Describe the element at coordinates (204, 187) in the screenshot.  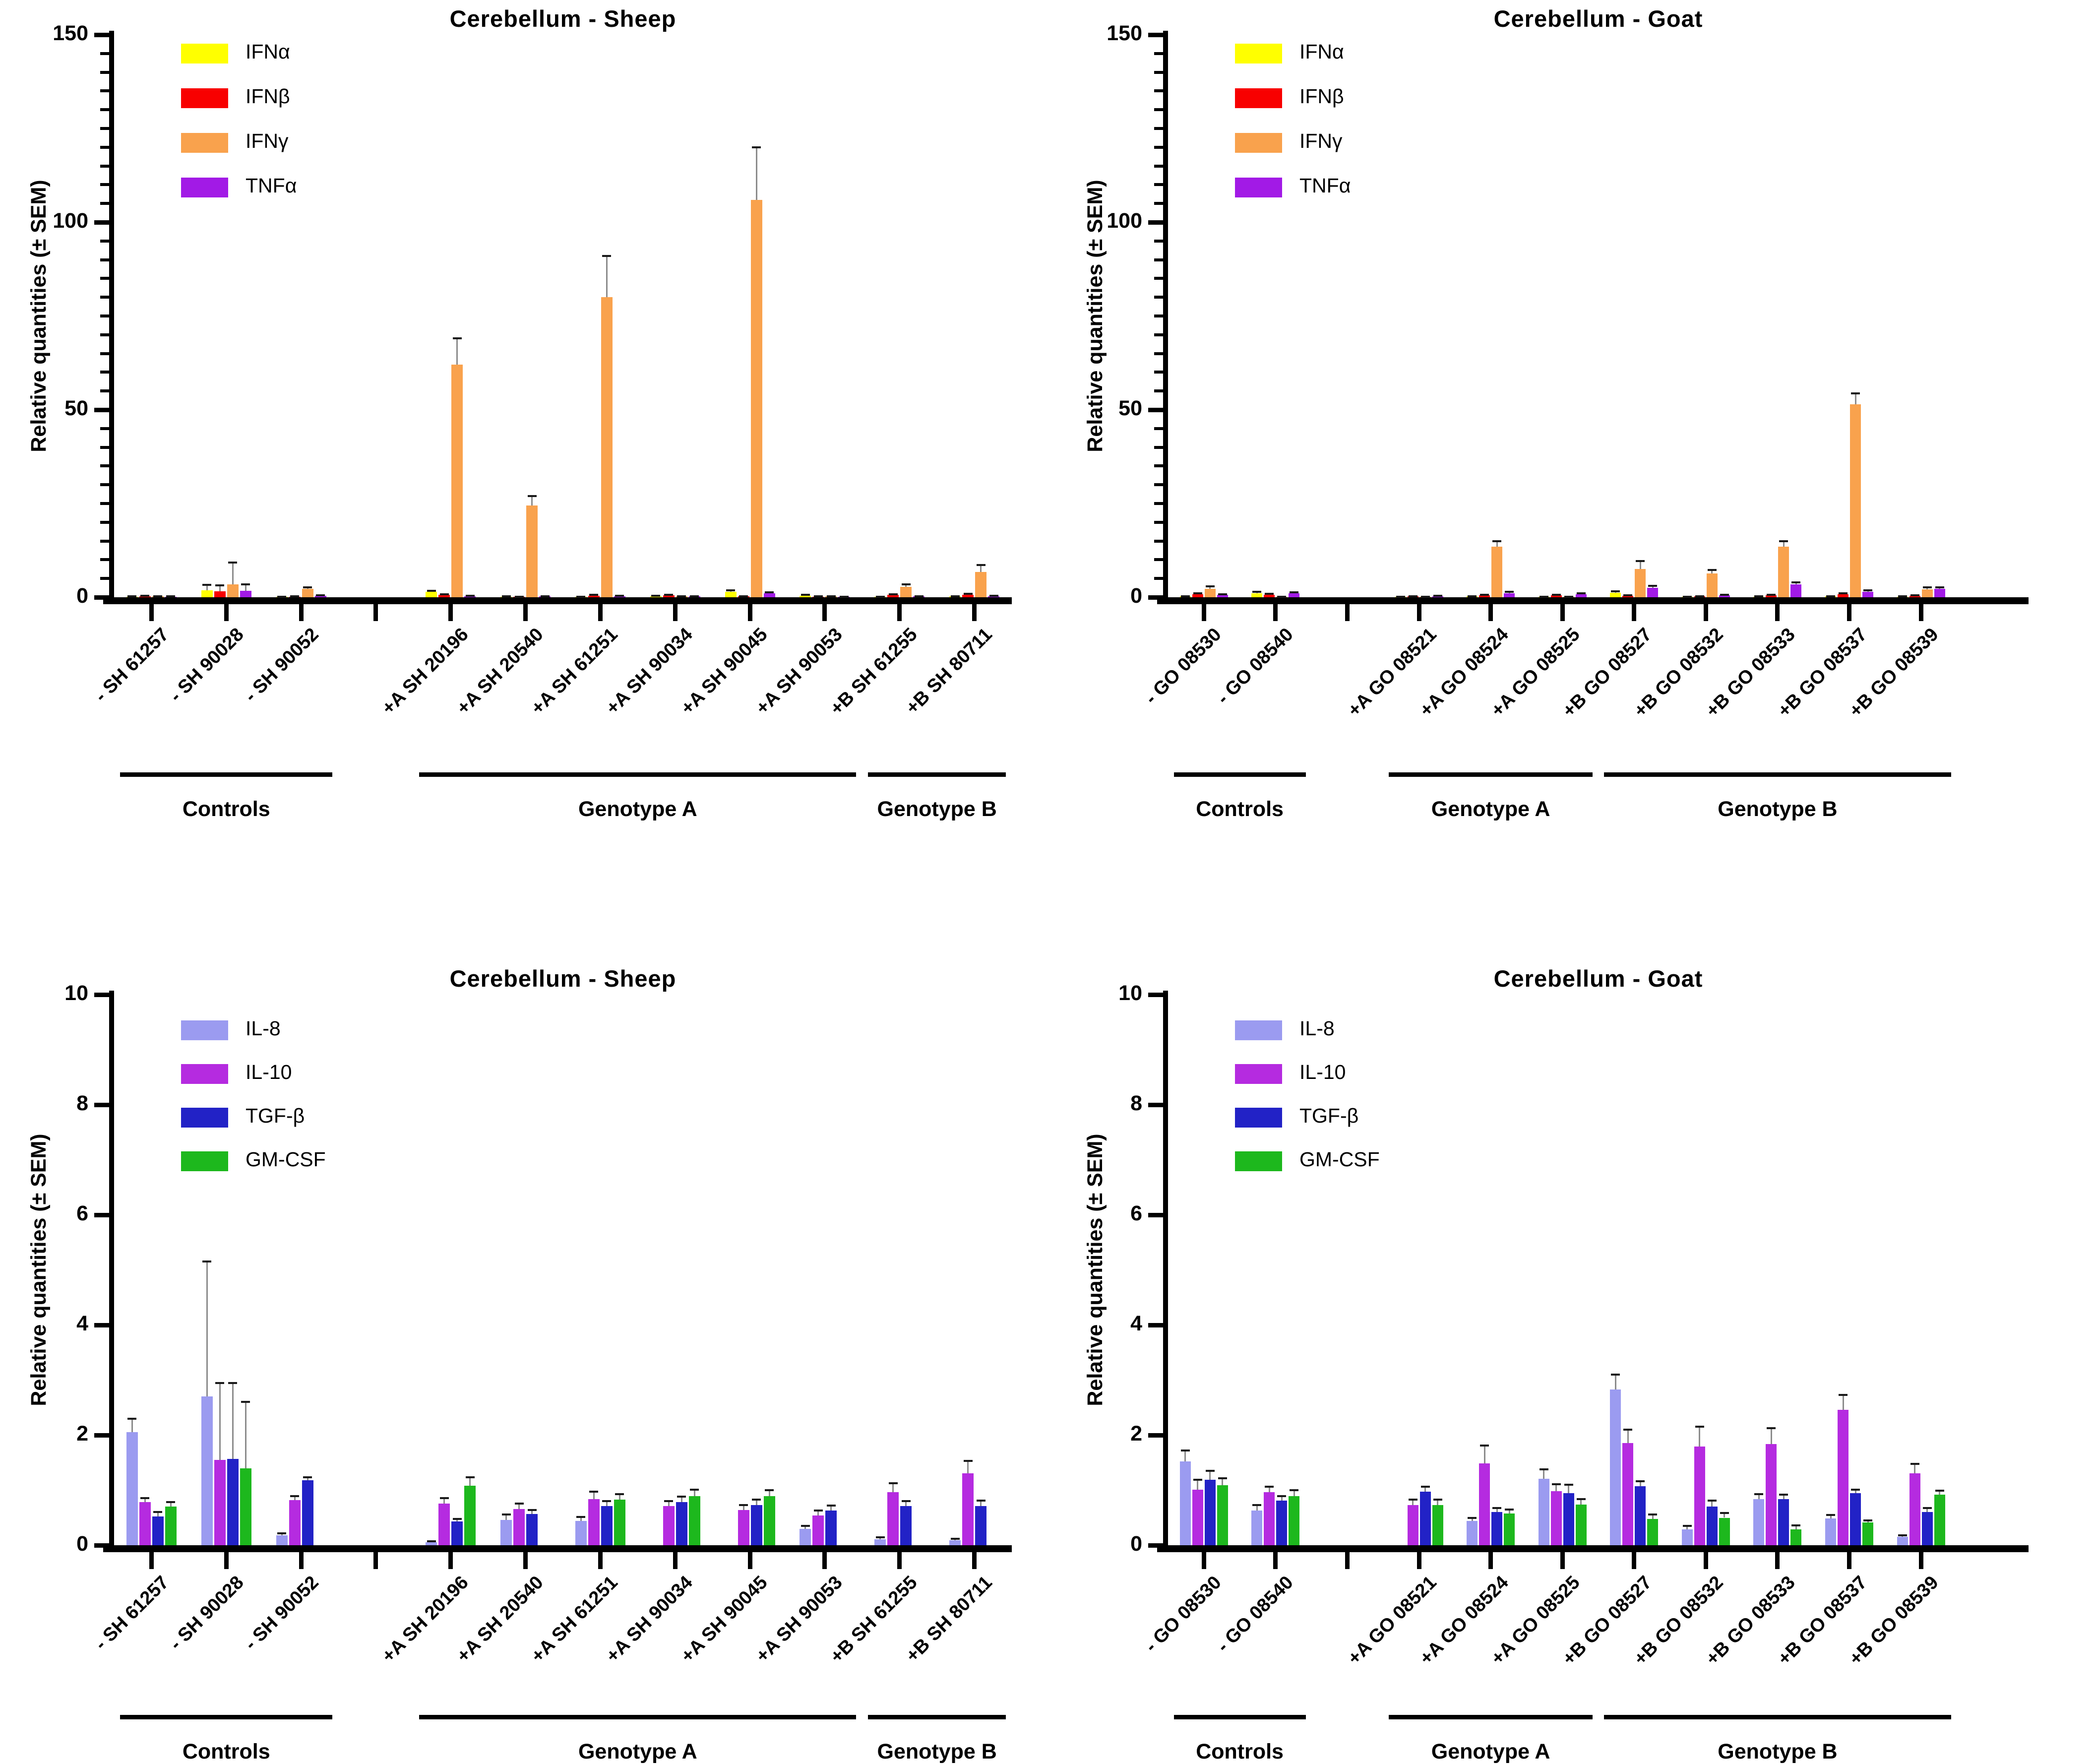
I see `legend-swatch-TNFα` at that location.